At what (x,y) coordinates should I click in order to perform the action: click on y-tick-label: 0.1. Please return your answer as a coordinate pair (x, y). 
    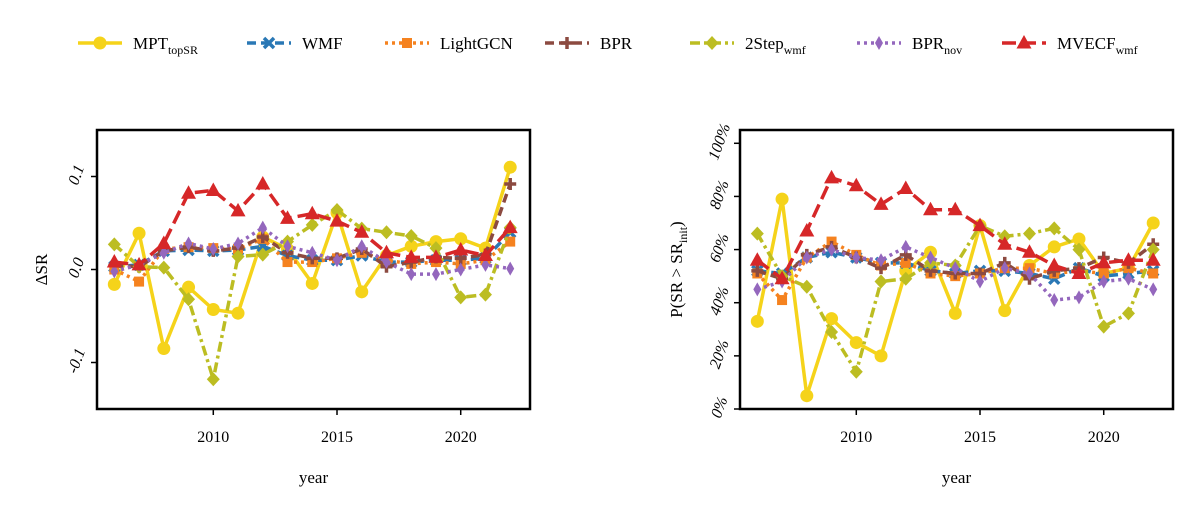
    Looking at the image, I should click on (76, 175).